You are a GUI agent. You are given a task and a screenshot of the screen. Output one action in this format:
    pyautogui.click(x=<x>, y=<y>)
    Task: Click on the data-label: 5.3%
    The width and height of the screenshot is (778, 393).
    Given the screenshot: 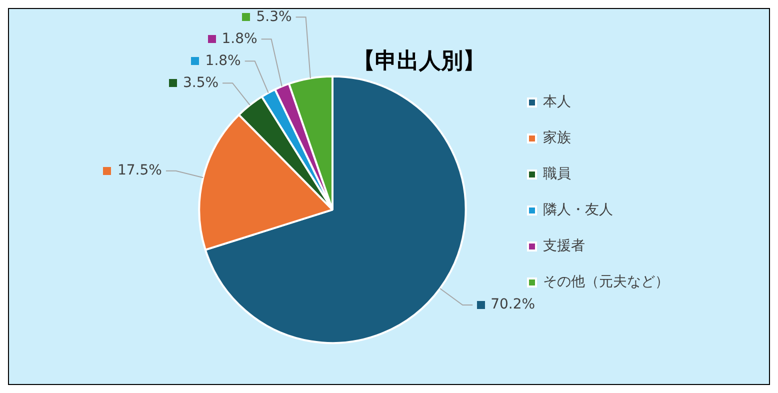 What is the action you would take?
    pyautogui.click(x=274, y=16)
    